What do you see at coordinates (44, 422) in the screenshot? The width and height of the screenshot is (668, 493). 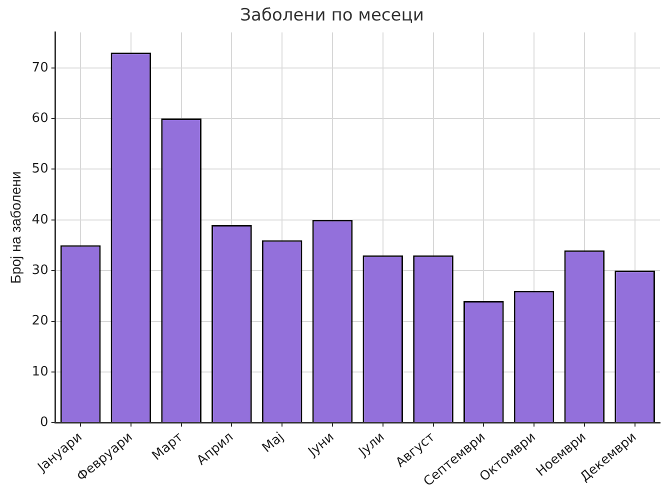 I see `y-tick-label: 0` at bounding box center [44, 422].